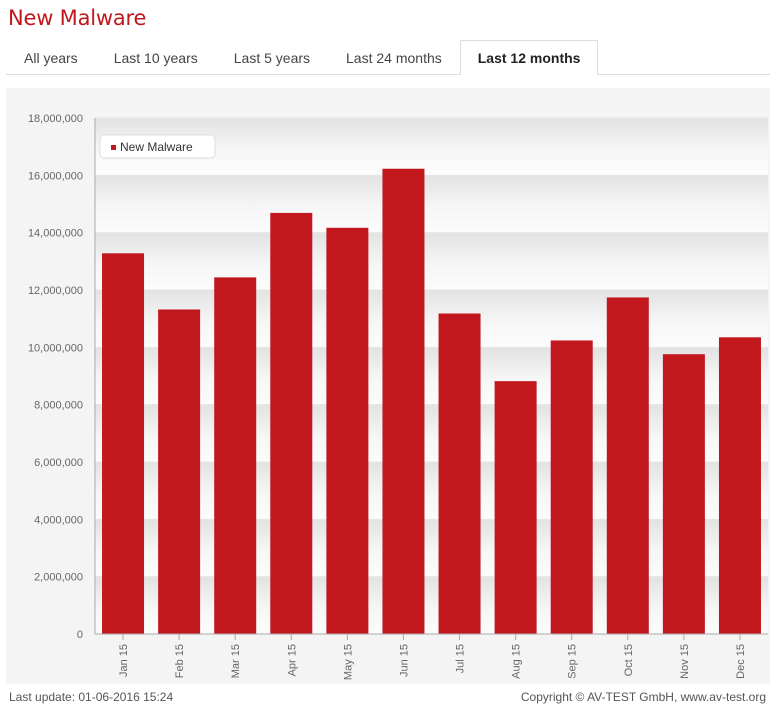 The height and width of the screenshot is (712, 776). Describe the element at coordinates (394, 58) in the screenshot. I see `tab-last-24-months: Last 24 months` at that location.